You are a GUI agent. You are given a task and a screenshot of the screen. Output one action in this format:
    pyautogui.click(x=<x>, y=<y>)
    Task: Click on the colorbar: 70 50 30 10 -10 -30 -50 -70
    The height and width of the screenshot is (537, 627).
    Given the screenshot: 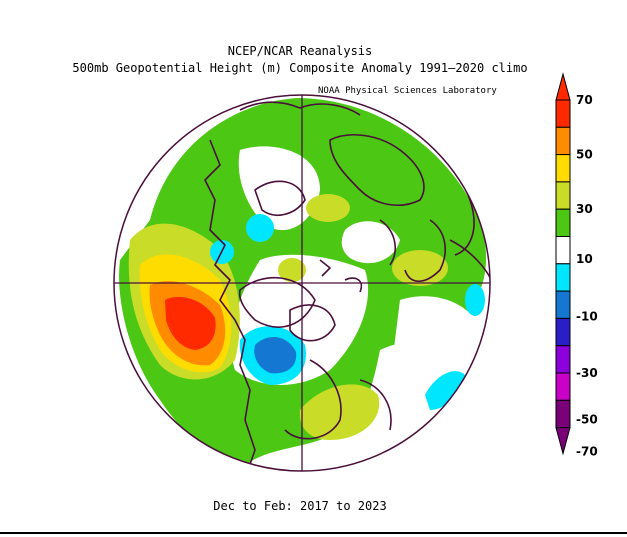 What is the action you would take?
    pyautogui.click(x=576, y=265)
    